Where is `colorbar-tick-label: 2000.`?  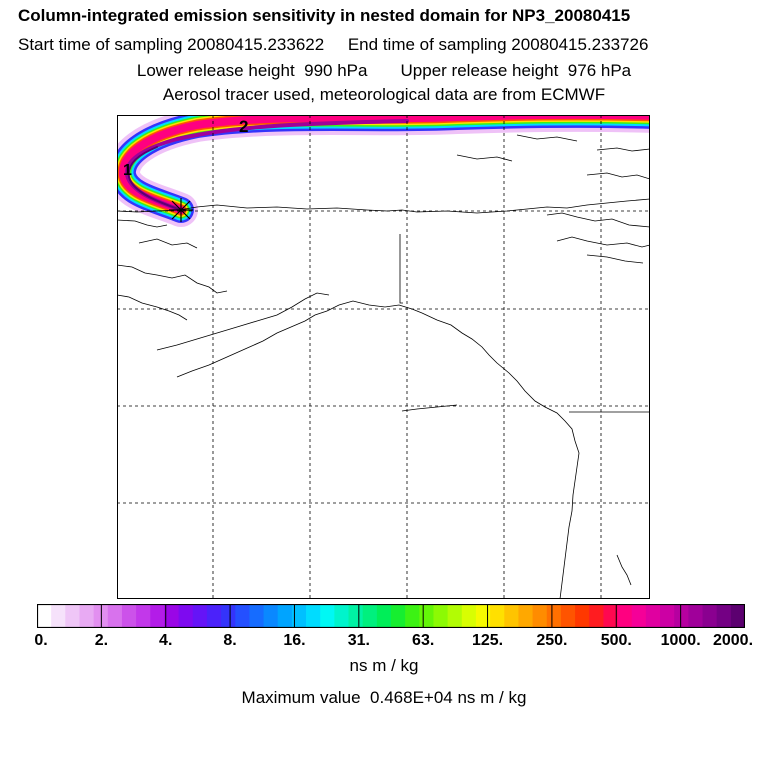 colorbar-tick-label: 2000. is located at coordinates (733, 640).